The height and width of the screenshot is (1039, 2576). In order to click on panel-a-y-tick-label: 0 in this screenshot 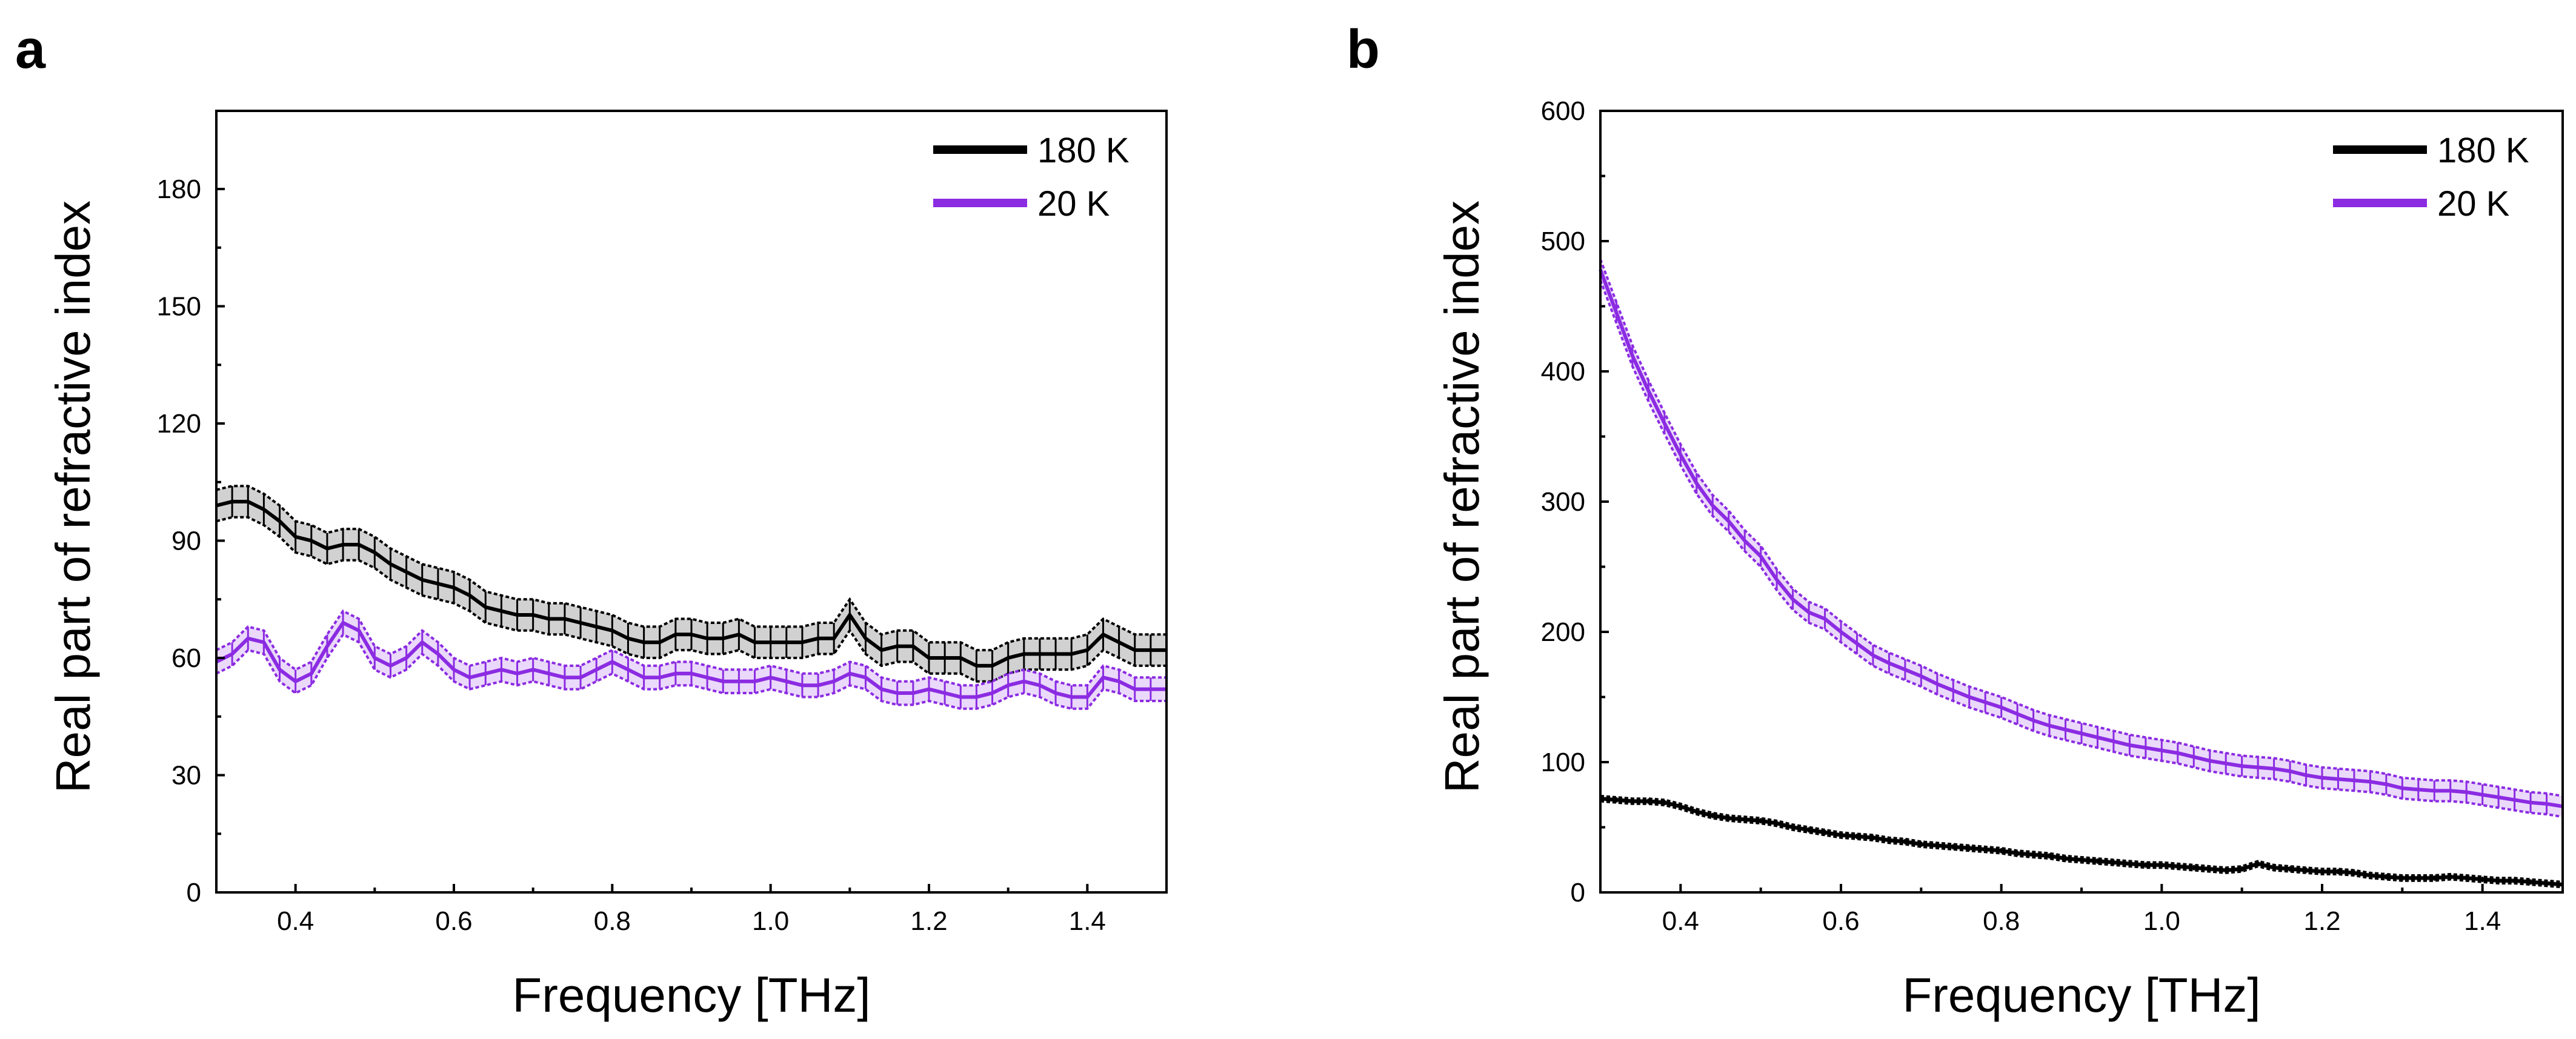, I will do `click(194, 893)`.